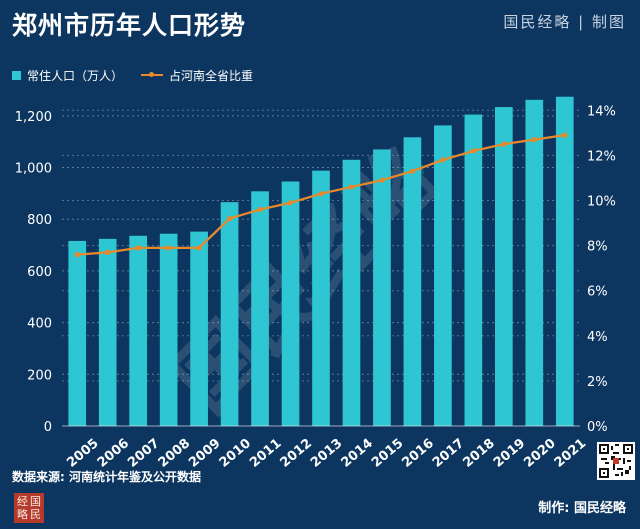 This screenshot has width=640, height=529. I want to click on bar-2019, so click(503, 266).